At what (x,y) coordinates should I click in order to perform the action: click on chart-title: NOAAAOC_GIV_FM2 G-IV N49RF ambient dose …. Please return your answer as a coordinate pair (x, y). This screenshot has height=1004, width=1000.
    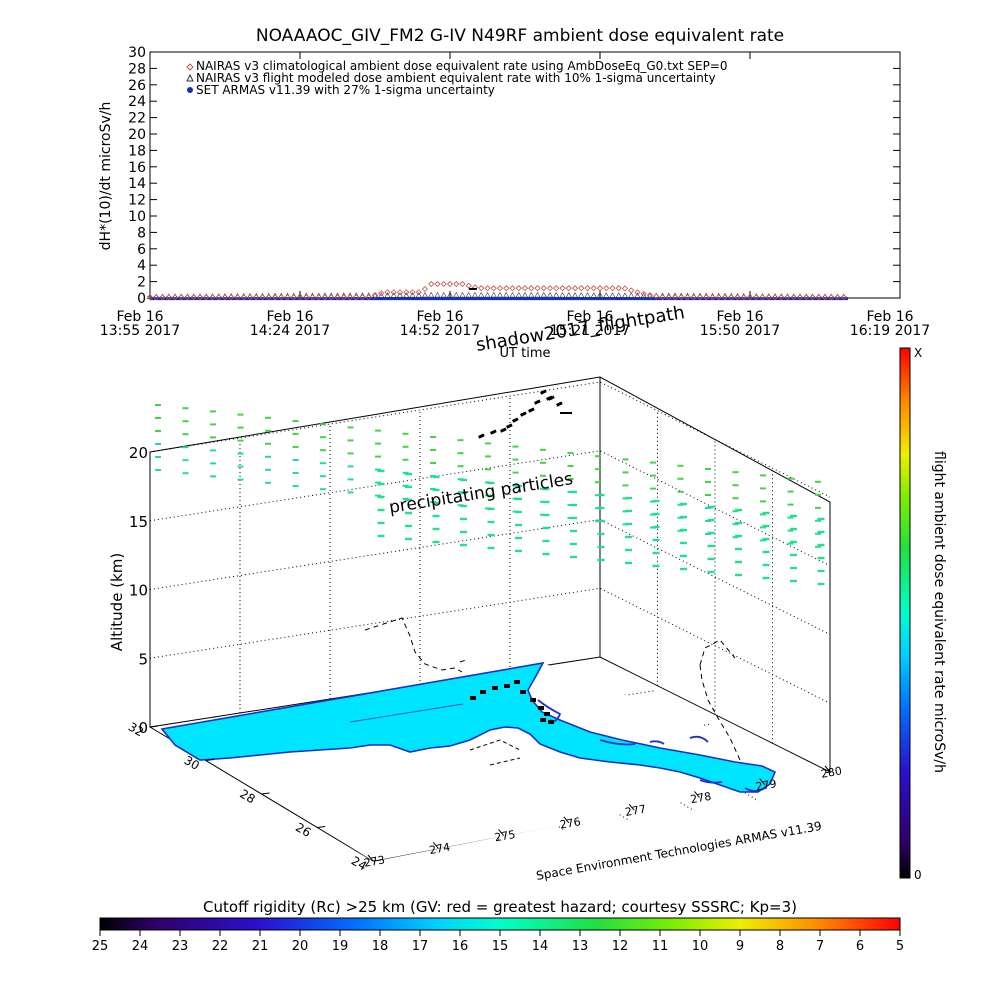
    Looking at the image, I should click on (520, 36).